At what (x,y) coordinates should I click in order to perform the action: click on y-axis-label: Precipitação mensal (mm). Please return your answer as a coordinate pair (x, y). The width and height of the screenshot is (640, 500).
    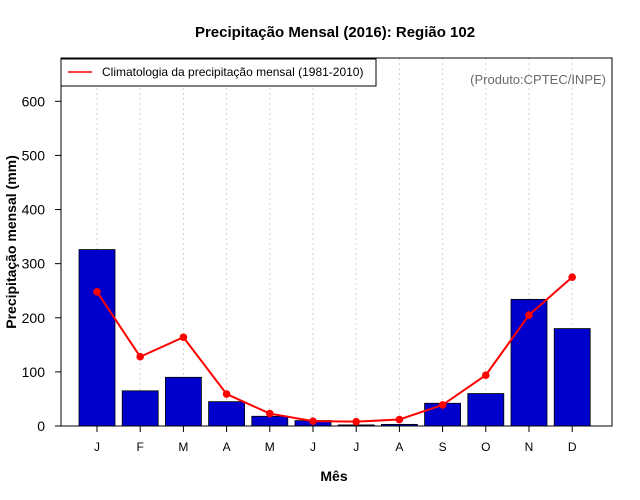
    Looking at the image, I should click on (11, 242).